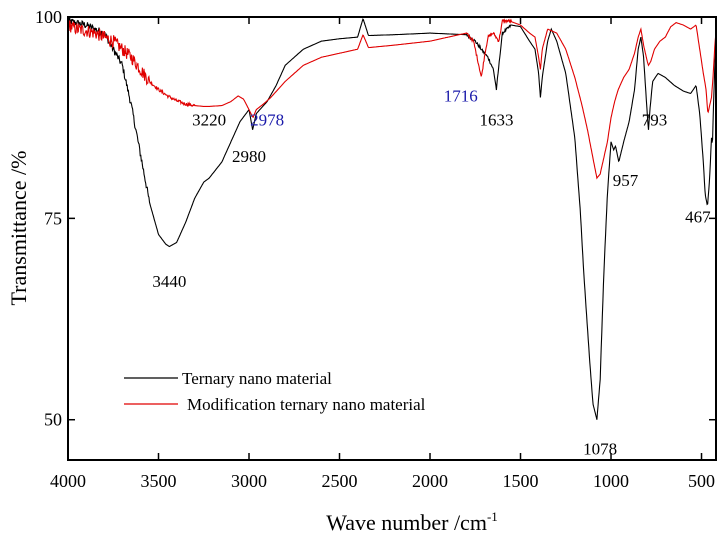 The height and width of the screenshot is (536, 724). I want to click on peak-label: 957, so click(626, 180).